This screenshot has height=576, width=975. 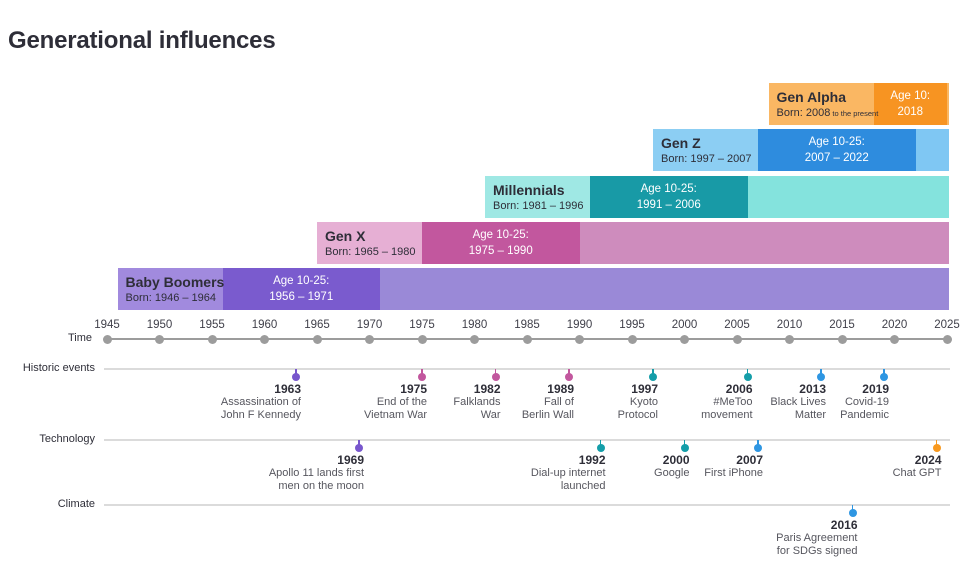 I want to click on event-2016-stem, so click(x=852, y=507).